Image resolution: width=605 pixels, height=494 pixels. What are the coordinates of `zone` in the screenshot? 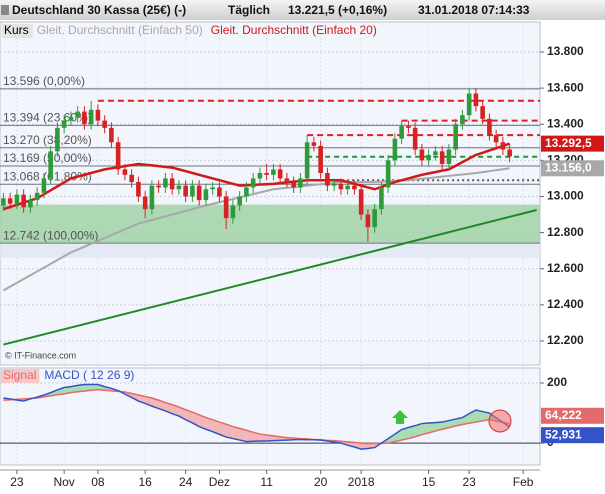 It's located at (270, 250).